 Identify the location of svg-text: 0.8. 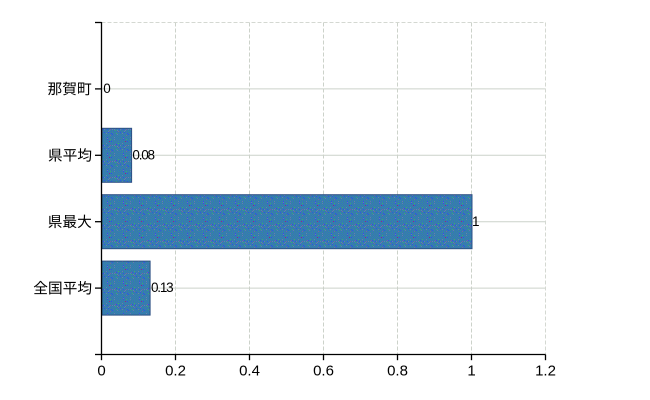
(397, 370).